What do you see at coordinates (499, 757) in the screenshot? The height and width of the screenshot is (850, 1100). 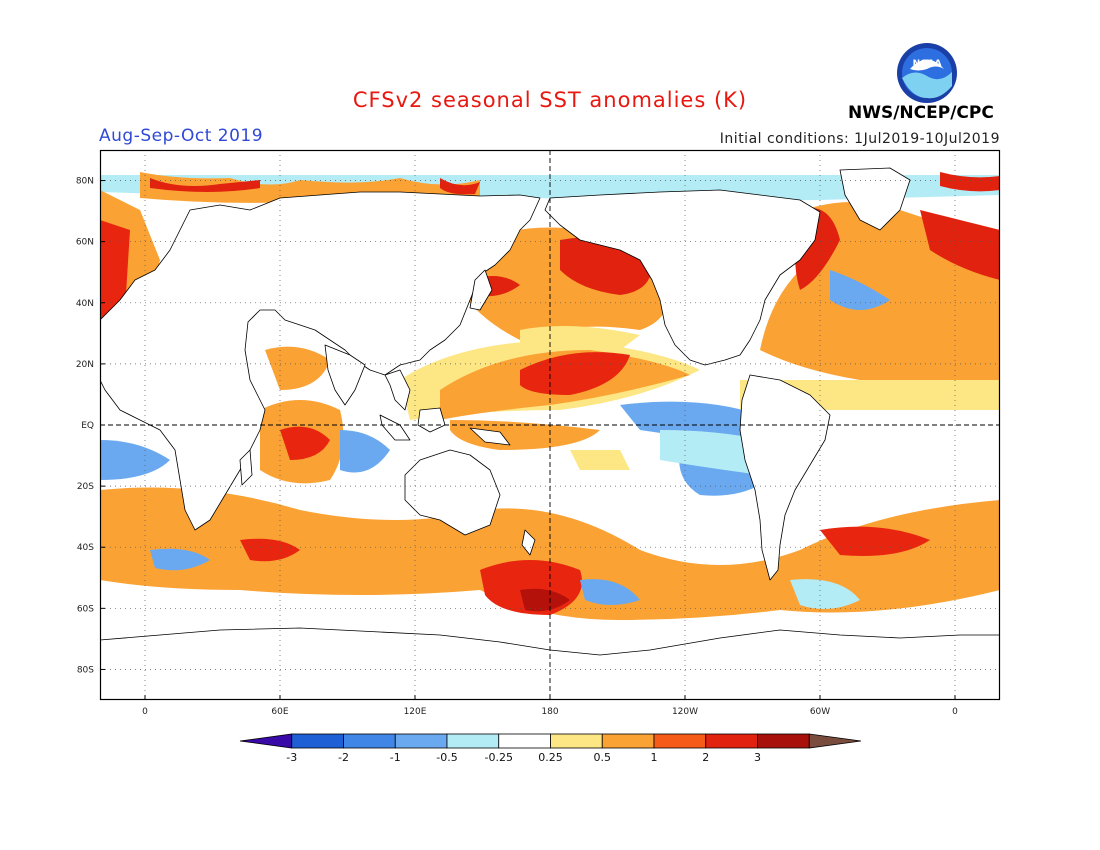 I see `colorbar-label: -0.25` at bounding box center [499, 757].